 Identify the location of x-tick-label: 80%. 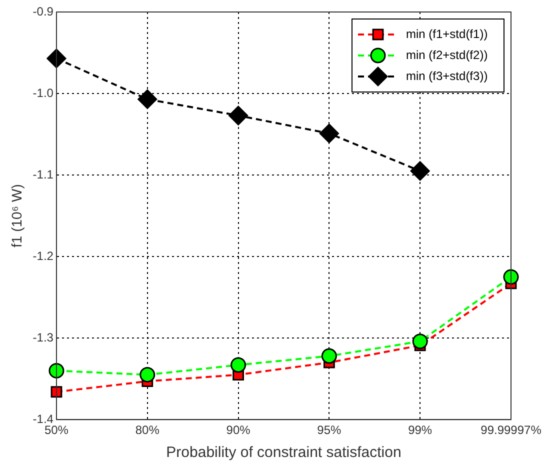
(147, 430).